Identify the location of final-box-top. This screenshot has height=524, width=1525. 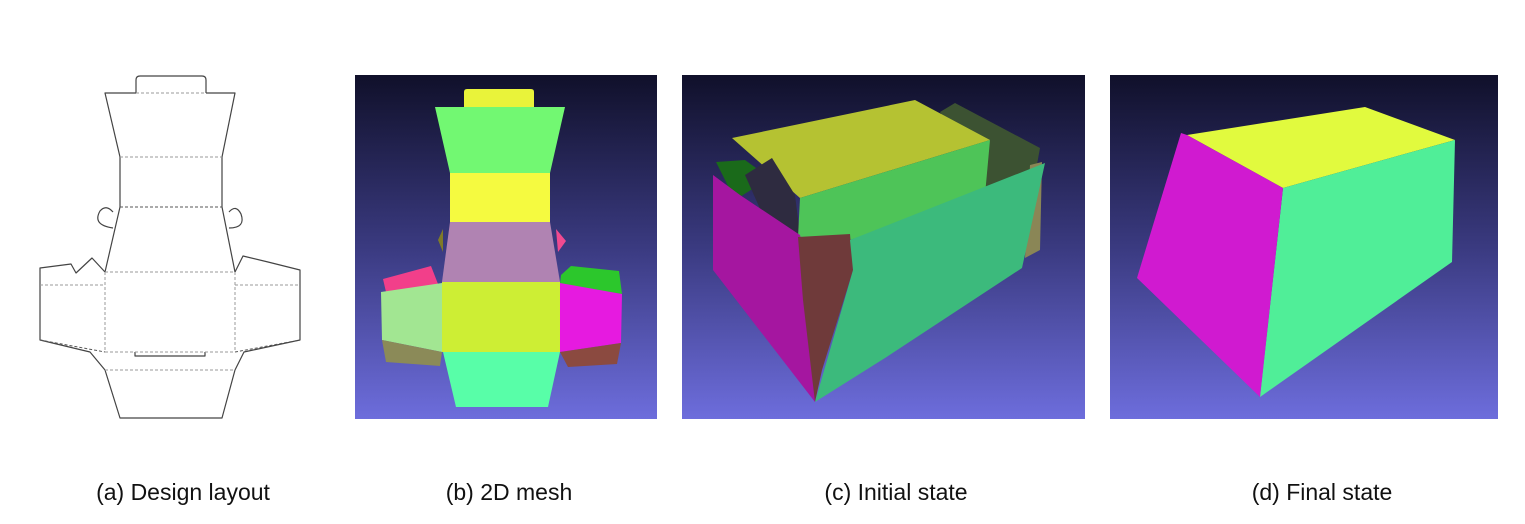
(1321, 147).